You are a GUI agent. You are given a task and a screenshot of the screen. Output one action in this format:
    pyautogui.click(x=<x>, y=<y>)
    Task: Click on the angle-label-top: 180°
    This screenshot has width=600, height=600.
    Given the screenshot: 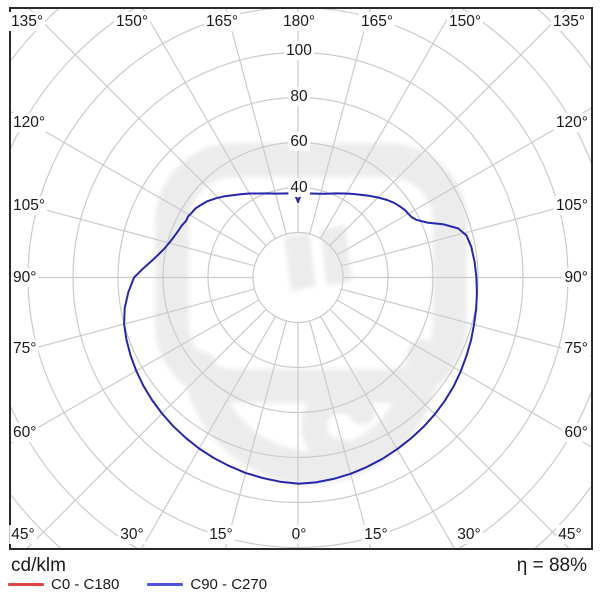 What is the action you would take?
    pyautogui.click(x=299, y=21)
    